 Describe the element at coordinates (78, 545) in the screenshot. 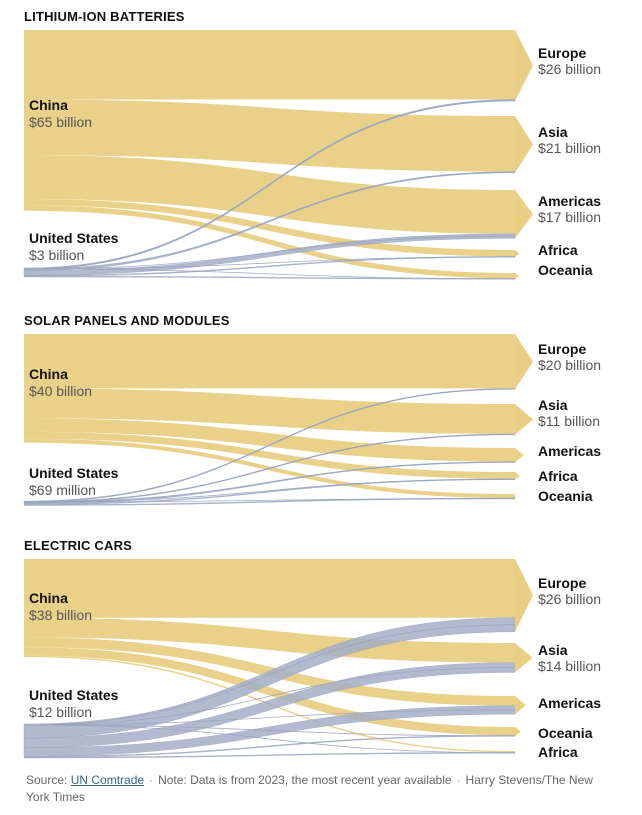

I see `chart-title: ELECTRIC CARS` at that location.